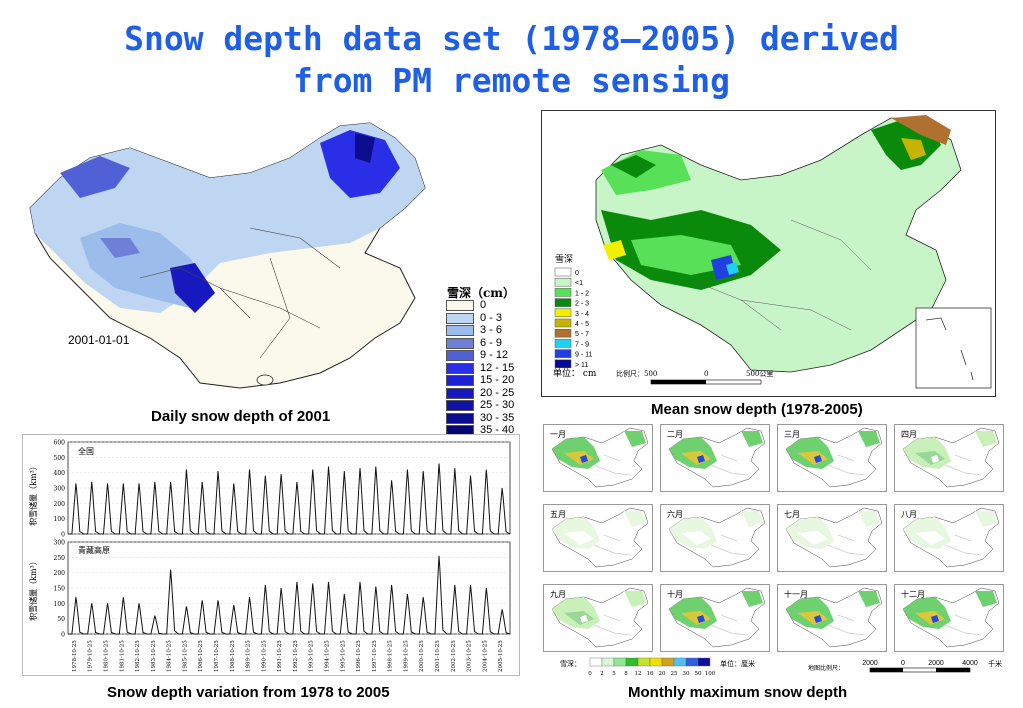  What do you see at coordinates (759, 374) in the screenshot?
I see `mean-scale-end: 500公里` at bounding box center [759, 374].